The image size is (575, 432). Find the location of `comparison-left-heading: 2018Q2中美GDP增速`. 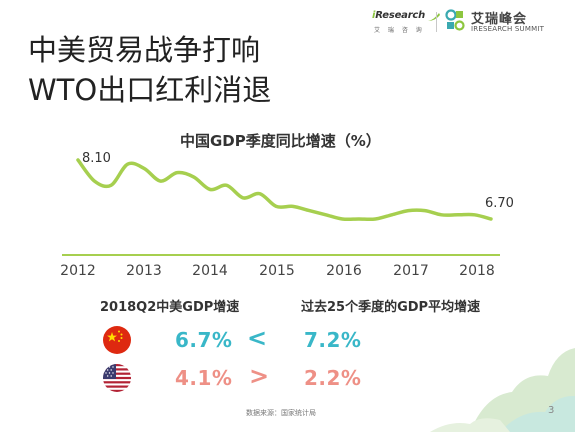

comparison-left-heading: 2018Q2中美GDP增速 is located at coordinates (170, 307).